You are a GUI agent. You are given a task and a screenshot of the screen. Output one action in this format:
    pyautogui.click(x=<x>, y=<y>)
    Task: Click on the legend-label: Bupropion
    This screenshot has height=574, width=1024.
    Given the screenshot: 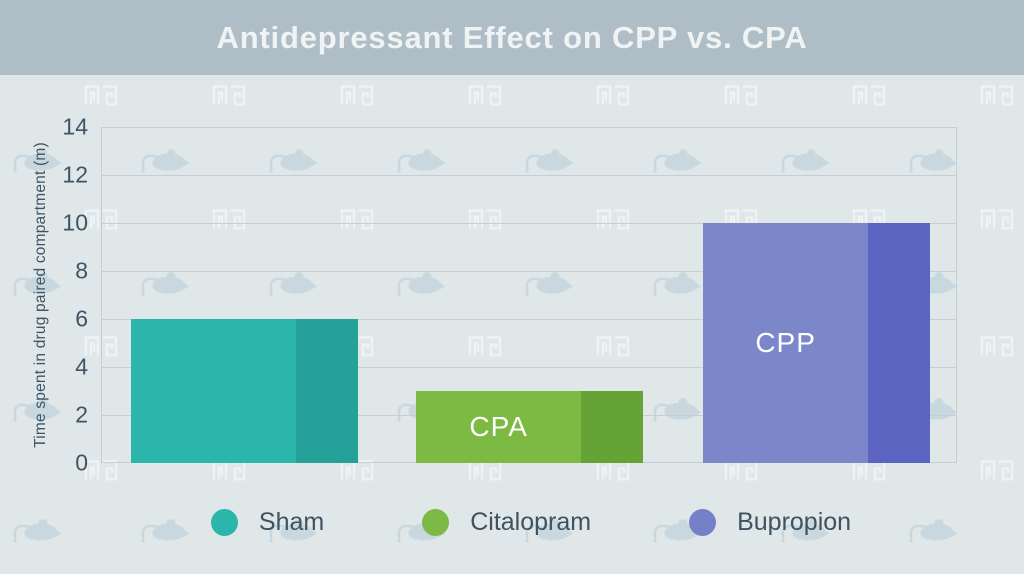 What is the action you would take?
    pyautogui.click(x=794, y=521)
    